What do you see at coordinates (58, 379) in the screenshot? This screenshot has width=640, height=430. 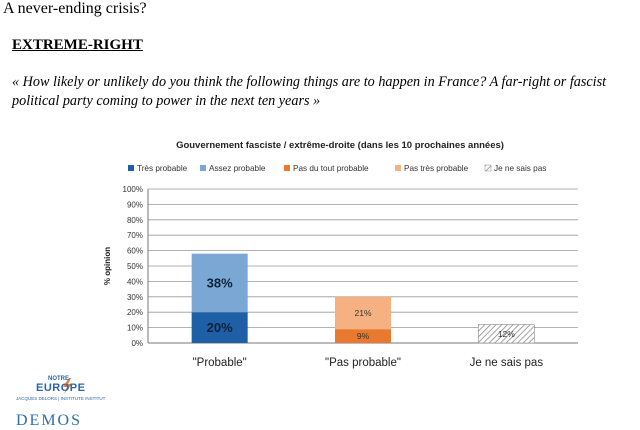 I see `logo-notre-text: NOTRE` at bounding box center [58, 379].